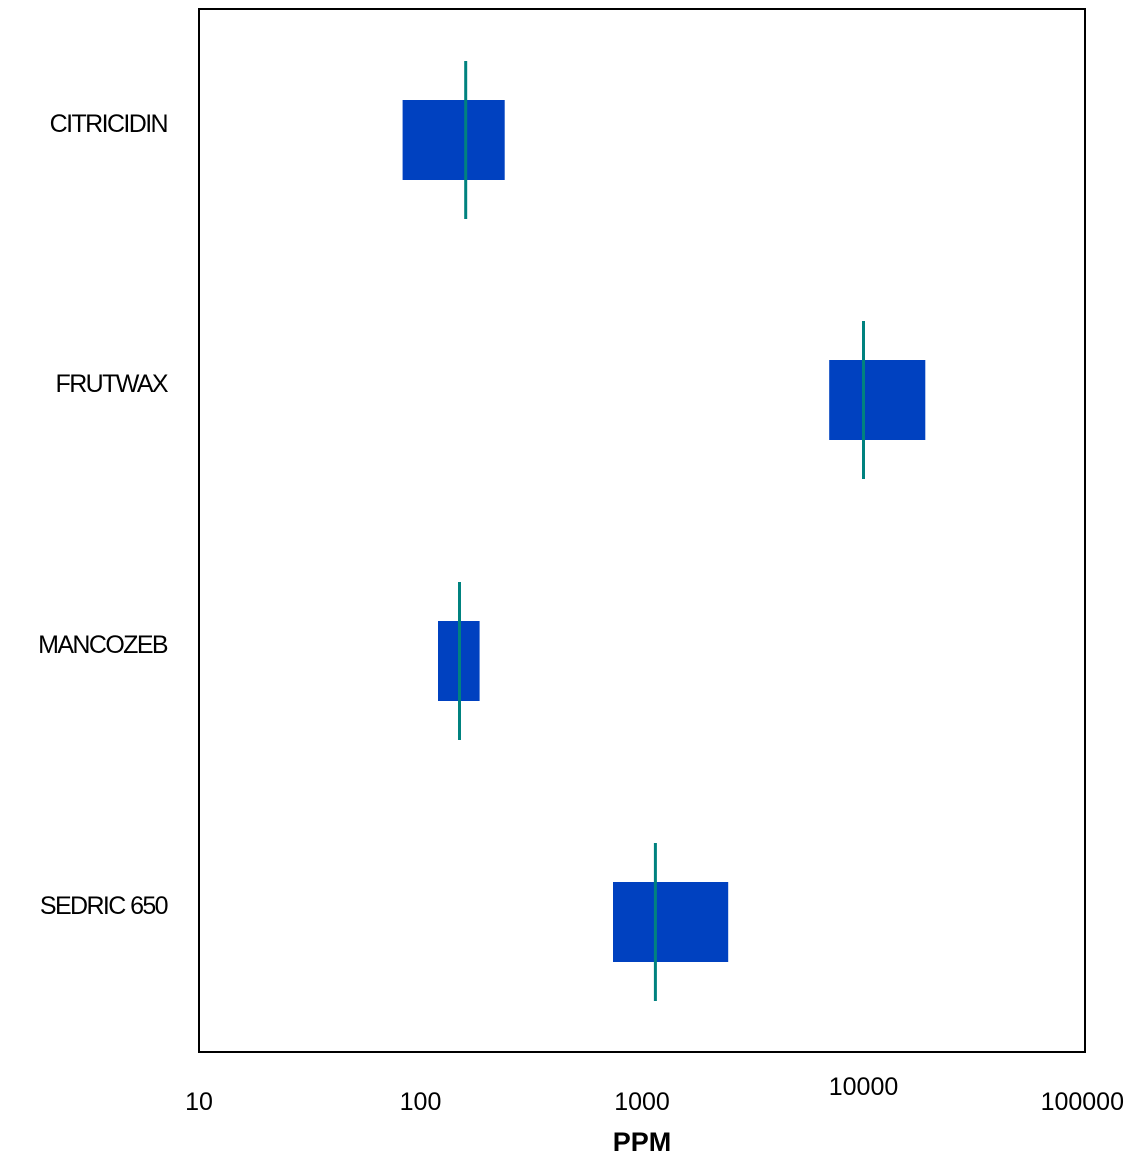 The image size is (1137, 1160). I want to click on category-label-frutwax: FRUTWAX, so click(112, 384).